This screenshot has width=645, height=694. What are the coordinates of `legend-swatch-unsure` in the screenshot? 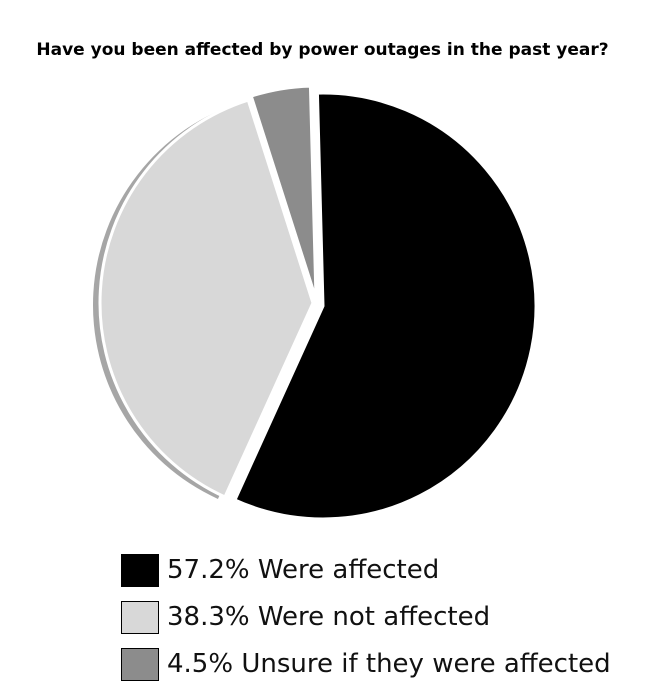 It's located at (140, 664).